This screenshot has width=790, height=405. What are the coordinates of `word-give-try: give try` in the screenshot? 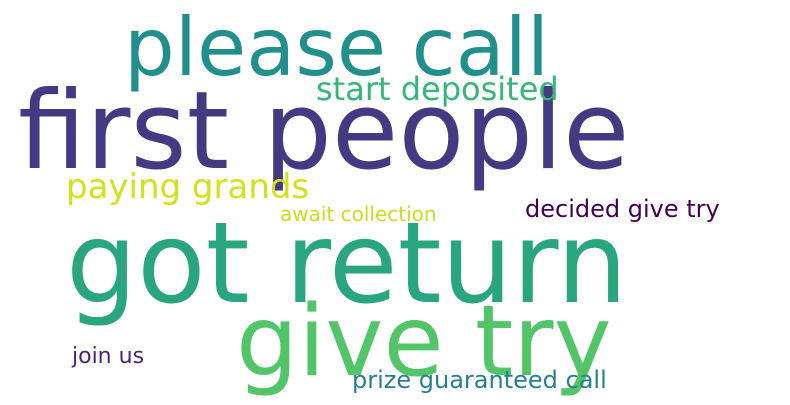 It's located at (424, 342).